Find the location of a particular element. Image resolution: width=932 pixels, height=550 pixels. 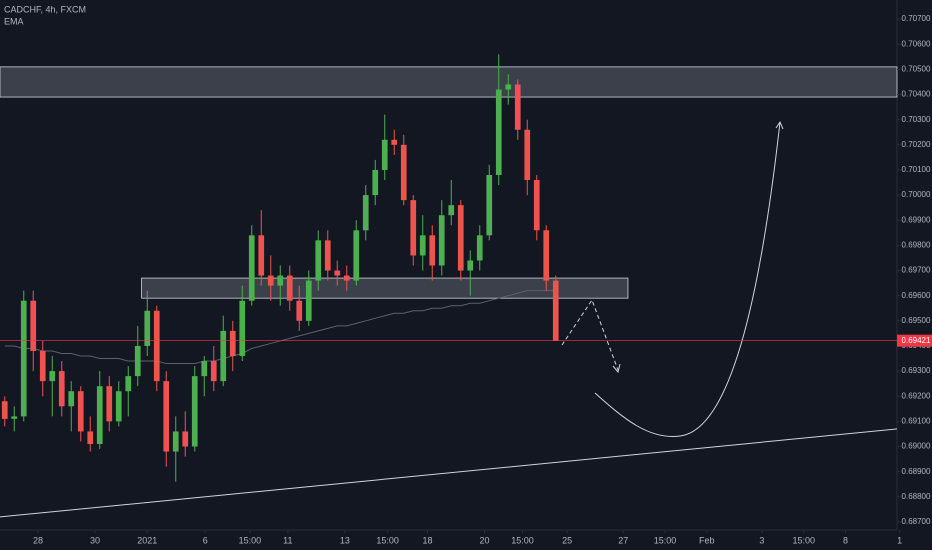

y-tick-label: 0.69100 is located at coordinates (916, 420).